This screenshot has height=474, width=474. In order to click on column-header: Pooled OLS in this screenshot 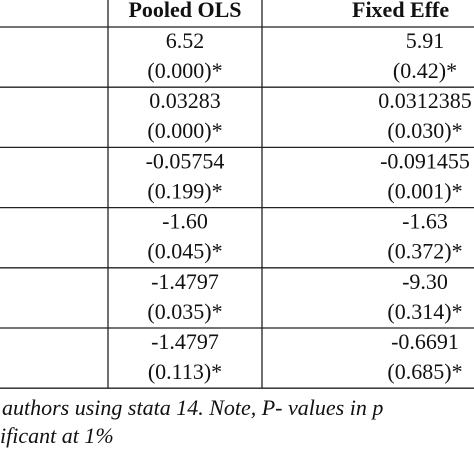, I will do `click(184, 11)`.